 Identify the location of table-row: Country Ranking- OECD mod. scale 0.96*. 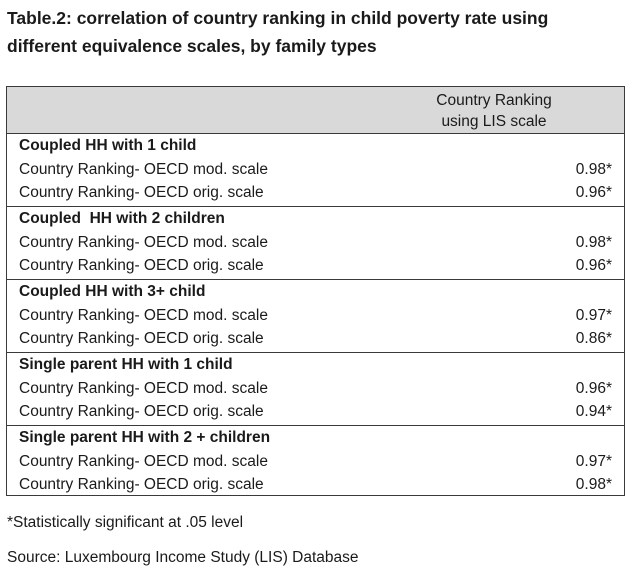
(315, 389).